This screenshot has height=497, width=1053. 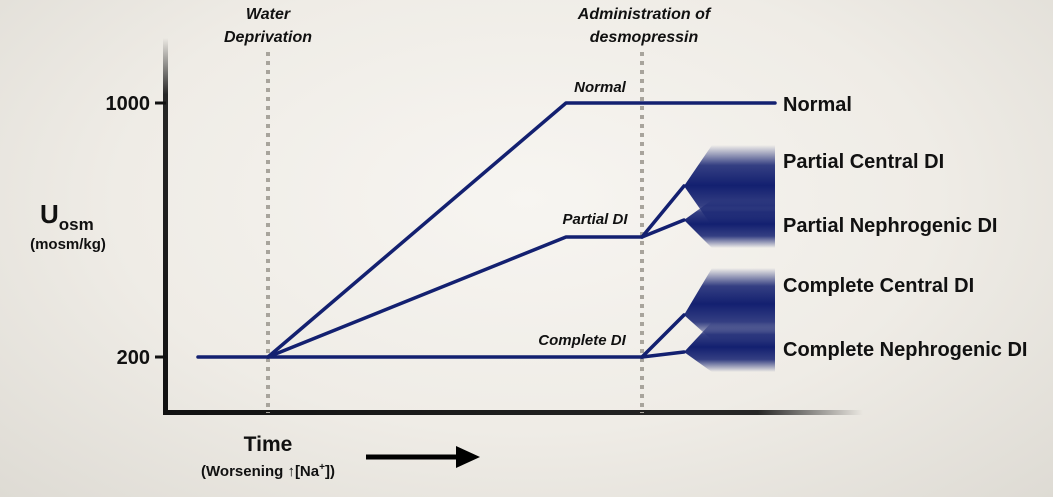 I want to click on partial-di-line, so click(x=455, y=297).